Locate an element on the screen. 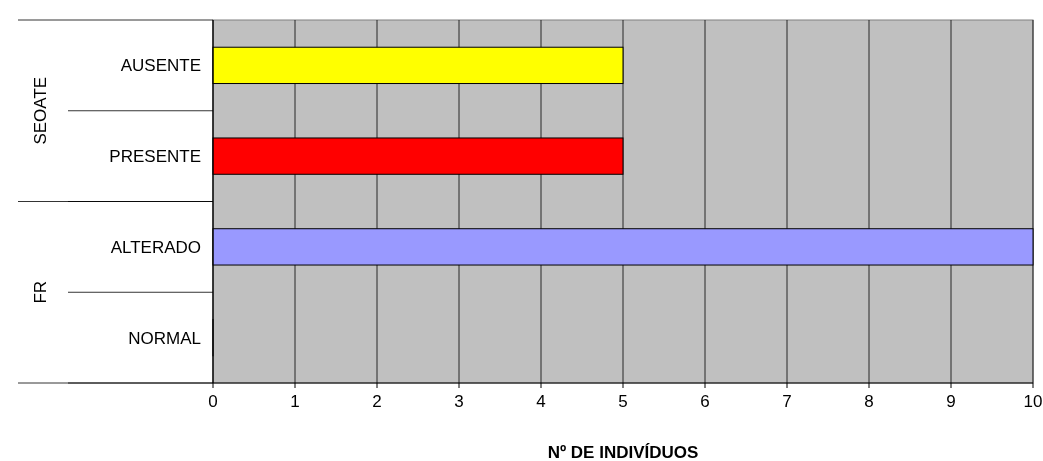 The height and width of the screenshot is (461, 1043). x-tick-label: 3 is located at coordinates (459, 401).